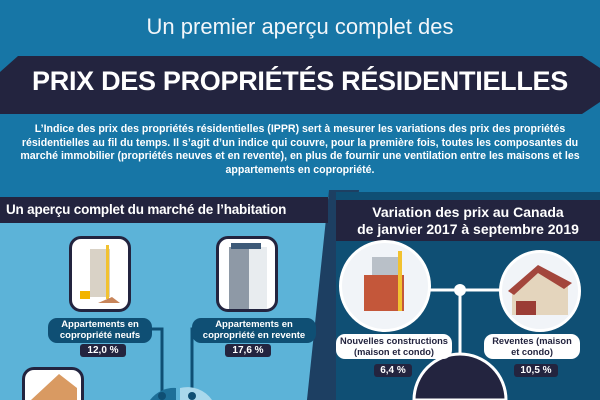  I want to click on resale-condo-tower-icon, so click(247, 274).